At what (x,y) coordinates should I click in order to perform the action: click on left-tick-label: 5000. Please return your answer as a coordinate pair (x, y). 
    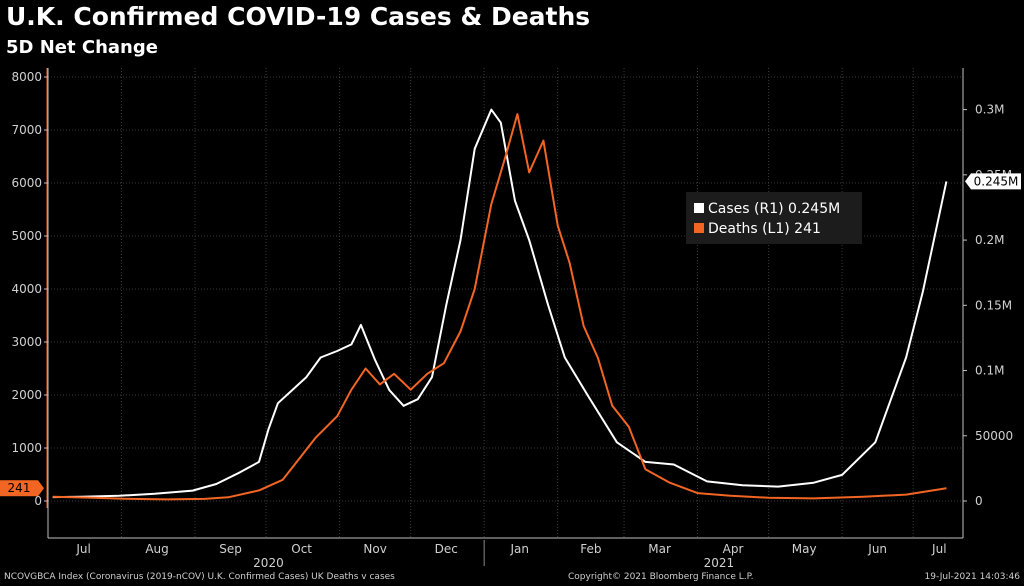
    Looking at the image, I should click on (26, 236).